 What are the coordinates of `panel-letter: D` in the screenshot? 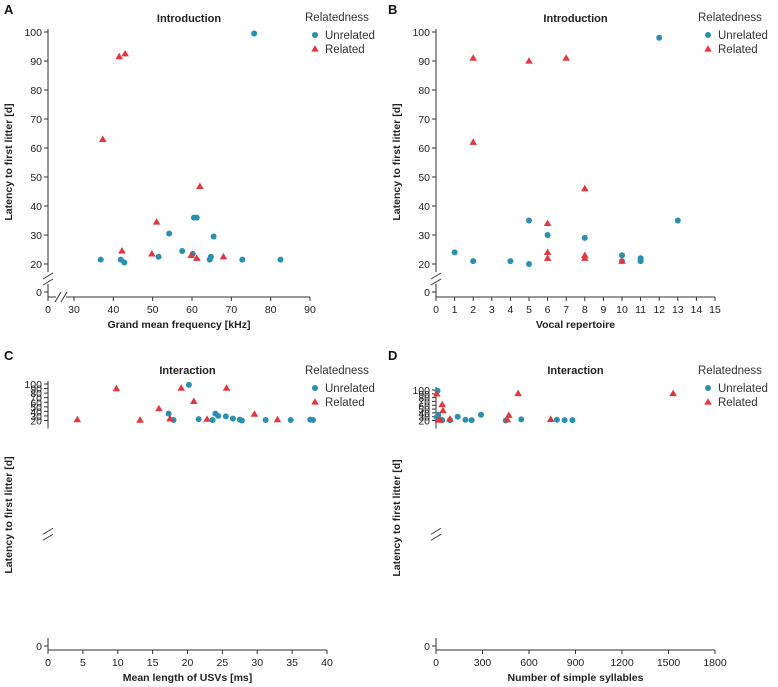 It's located at (392, 355).